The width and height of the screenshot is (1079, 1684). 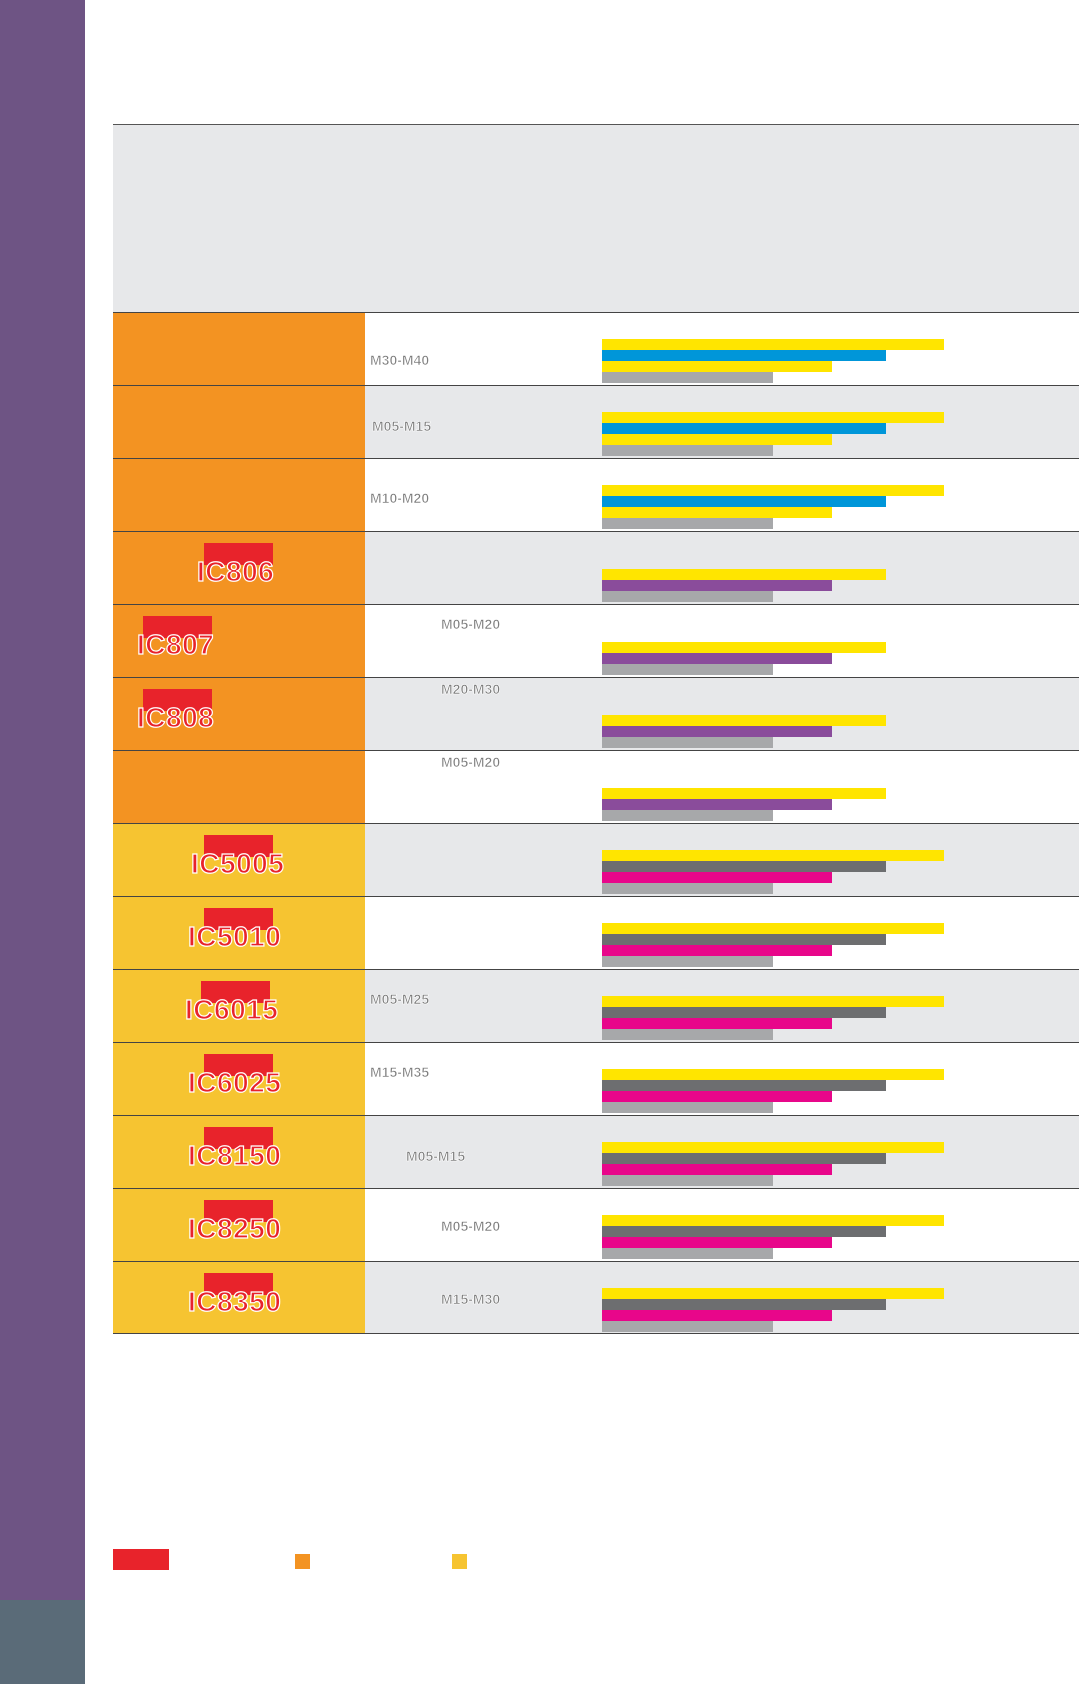 I want to click on grade-name: IC5005, so click(x=237, y=863).